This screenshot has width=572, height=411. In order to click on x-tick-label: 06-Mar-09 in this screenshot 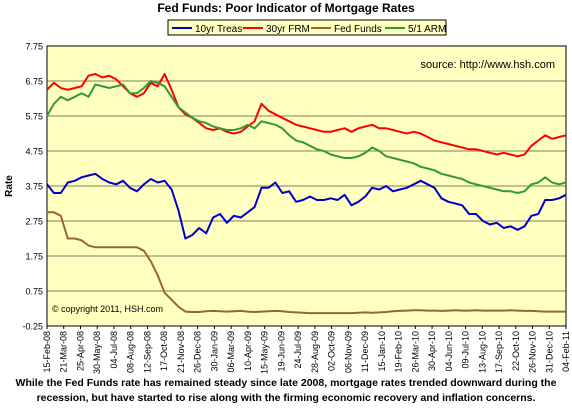, I will do `click(231, 352)`.